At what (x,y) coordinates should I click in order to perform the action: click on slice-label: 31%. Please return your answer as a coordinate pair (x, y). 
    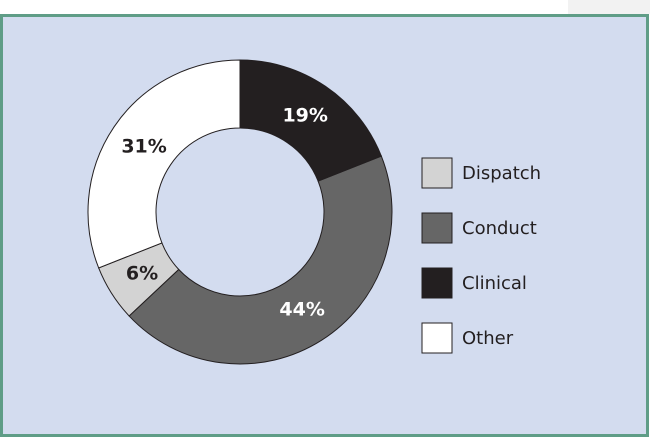
    Looking at the image, I should click on (143, 146).